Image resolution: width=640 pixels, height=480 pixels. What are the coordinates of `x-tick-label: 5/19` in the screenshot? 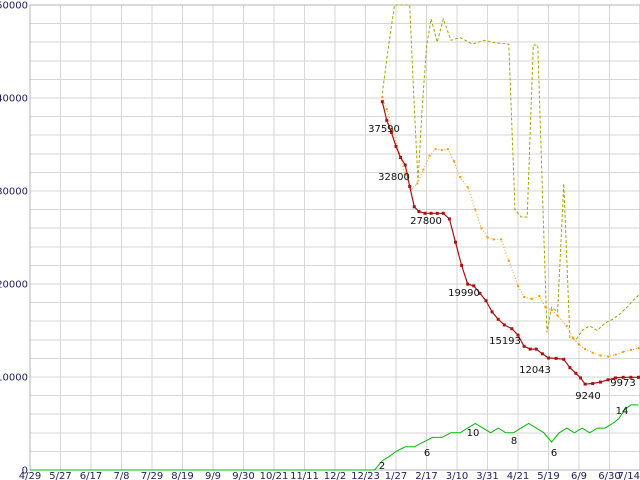 It's located at (548, 475).